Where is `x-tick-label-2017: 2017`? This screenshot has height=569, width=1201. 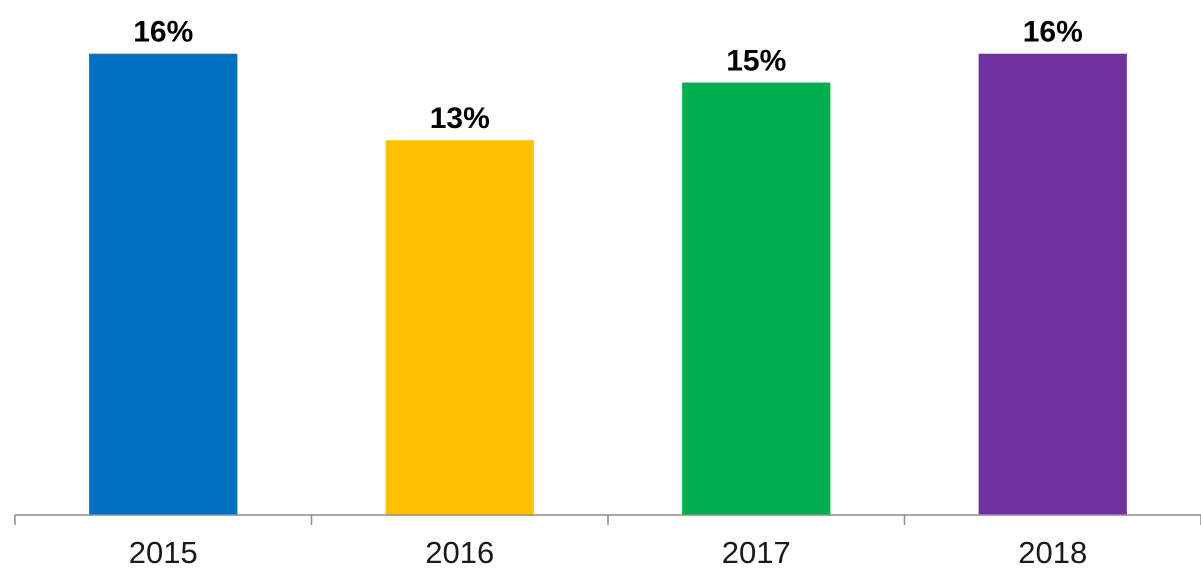 x-tick-label-2017: 2017 is located at coordinates (756, 552).